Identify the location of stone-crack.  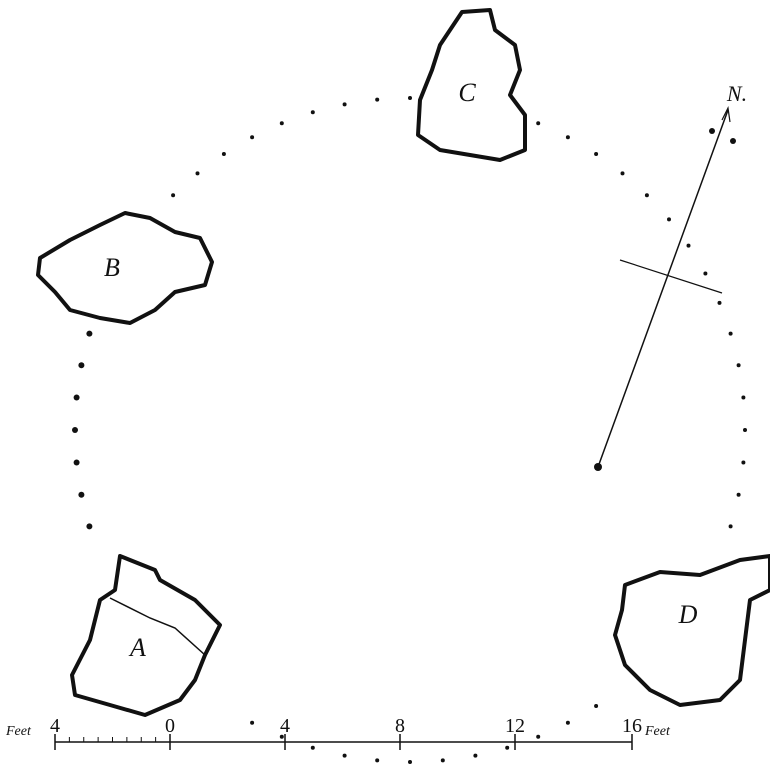
(157, 626).